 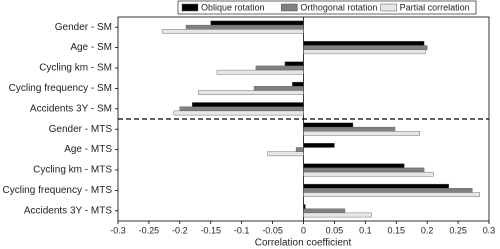 I want to click on y-tick-label: Accidents 3Y - SM, so click(x=71, y=108).